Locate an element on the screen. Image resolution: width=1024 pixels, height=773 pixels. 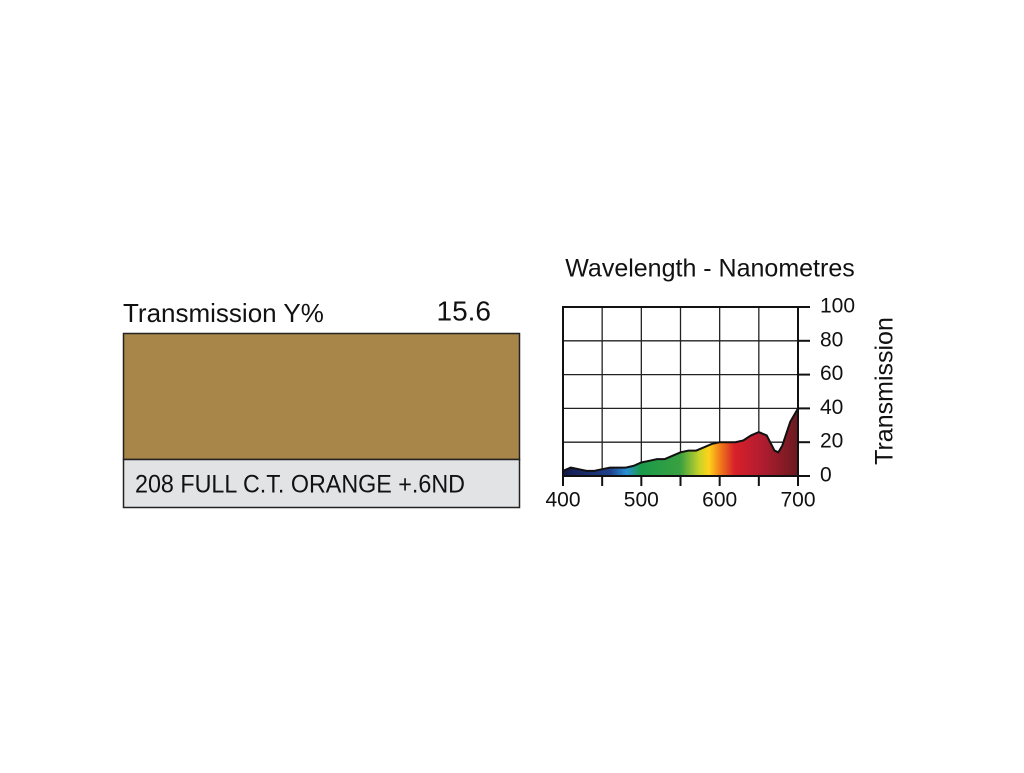
y-tick-label: 80 is located at coordinates (831, 339).